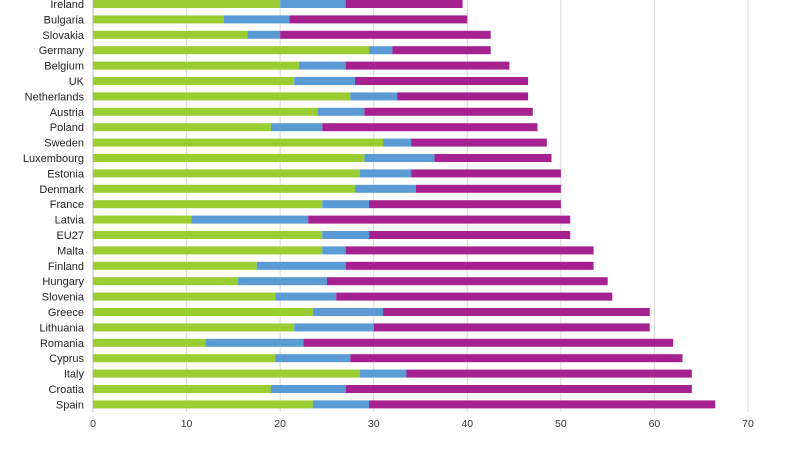  I want to click on x-tick-label: 0, so click(93, 424).